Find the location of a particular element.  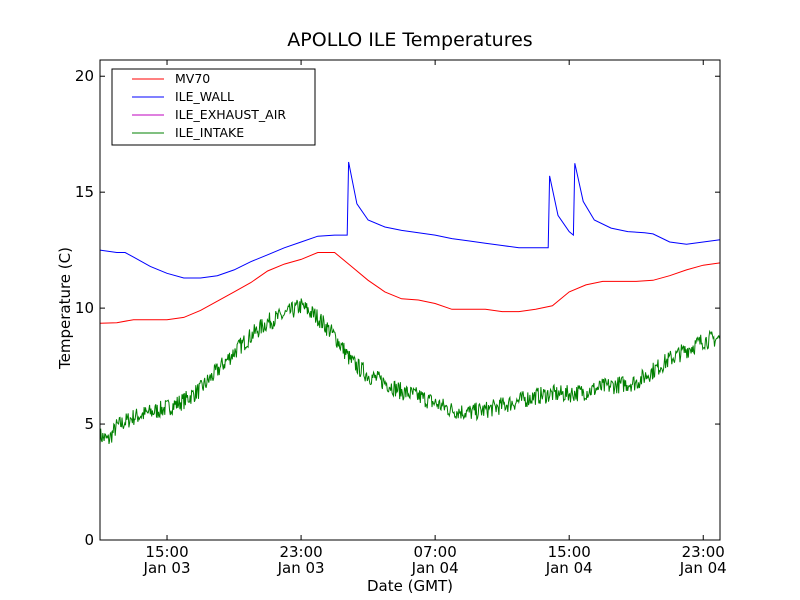

chart-title: APOLLO ILE Temperatures is located at coordinates (409, 40).